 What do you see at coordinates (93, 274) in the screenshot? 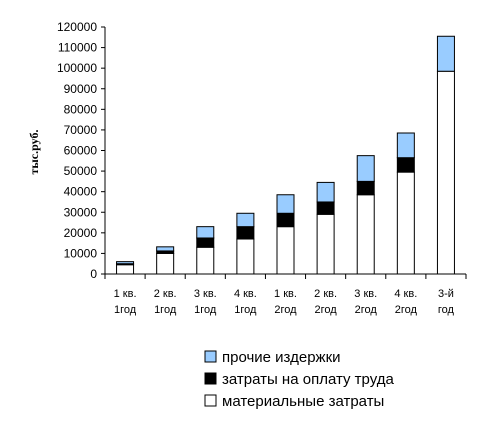
I see `y-tick-label: 0` at bounding box center [93, 274].